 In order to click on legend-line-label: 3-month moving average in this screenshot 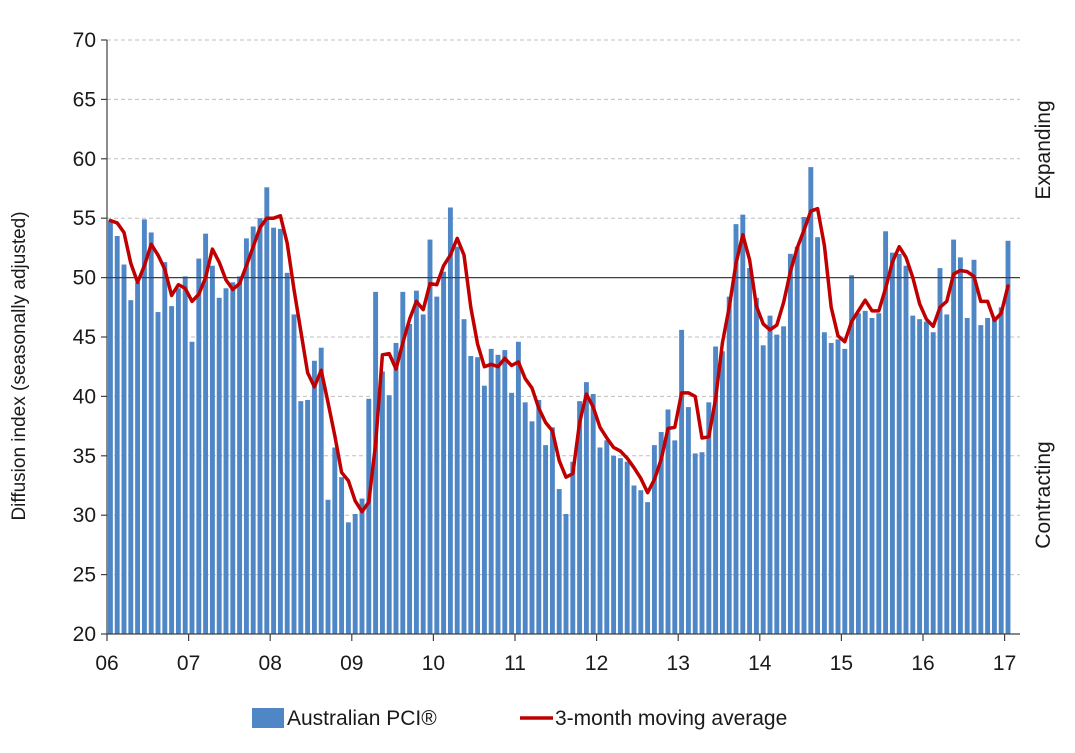, I will do `click(671, 718)`.